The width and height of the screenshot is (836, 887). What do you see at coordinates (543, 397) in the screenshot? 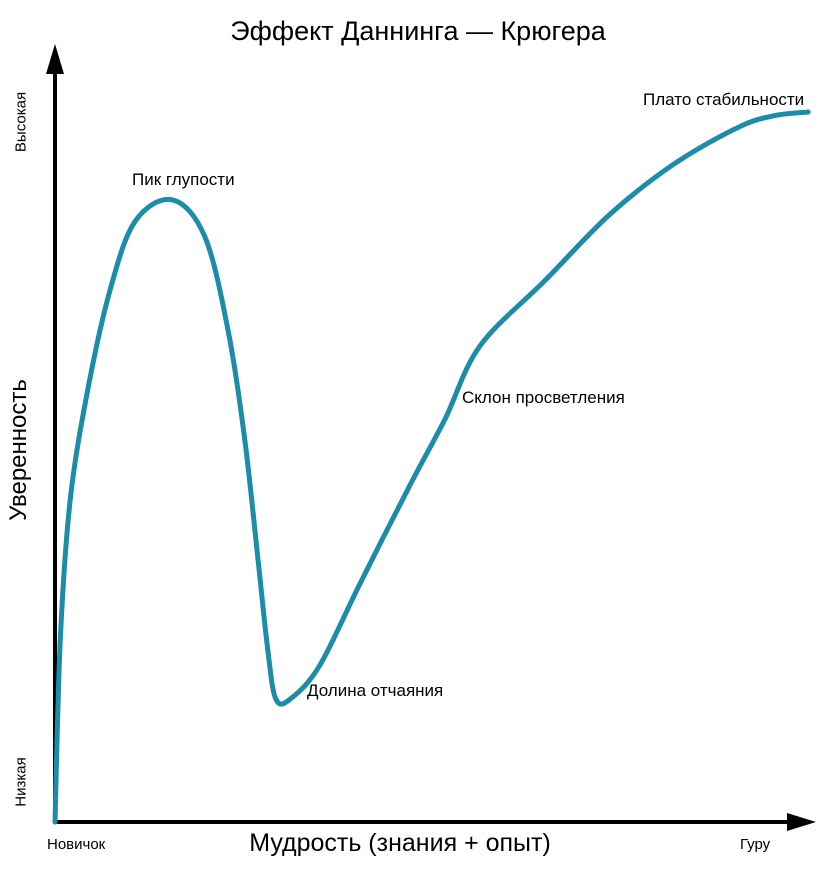
I see `annotation-slope: Склон просветления` at bounding box center [543, 397].